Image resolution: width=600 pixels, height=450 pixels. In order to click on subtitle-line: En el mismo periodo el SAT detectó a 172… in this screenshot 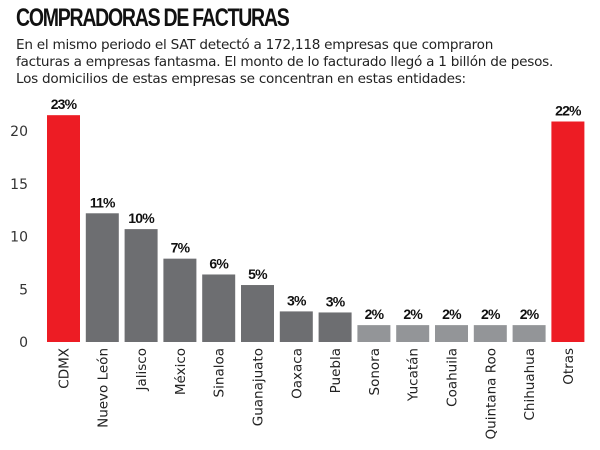, I will do `click(255, 45)`.